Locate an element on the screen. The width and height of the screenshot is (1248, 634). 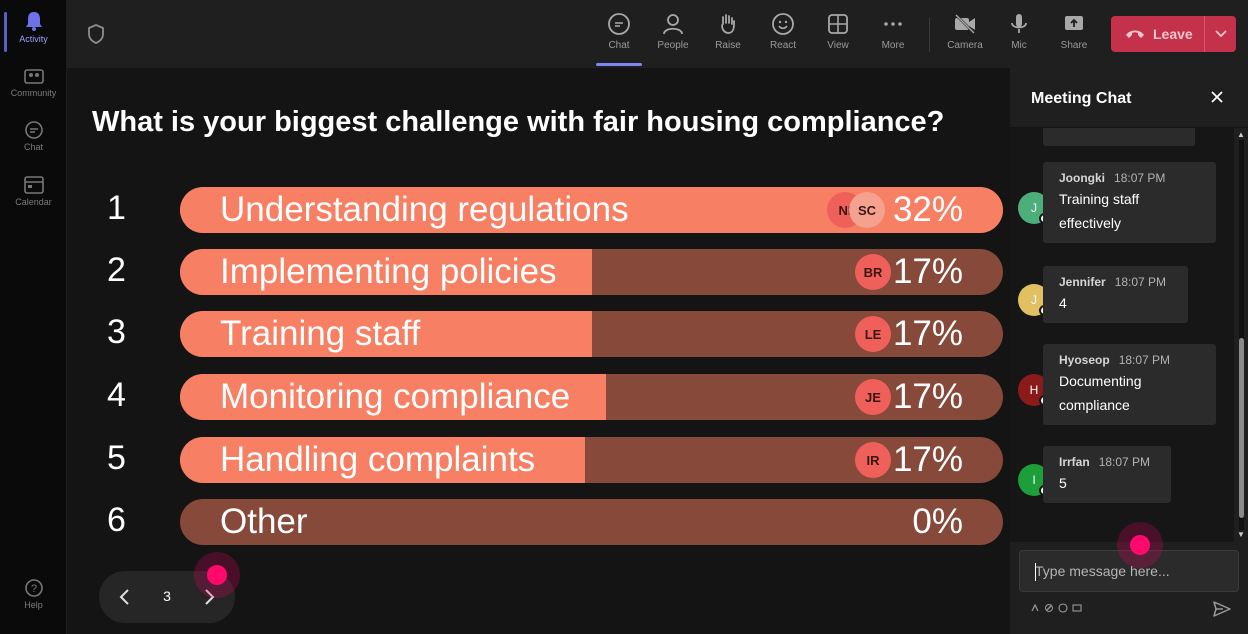
scroll-track is located at coordinates (1241, 335).